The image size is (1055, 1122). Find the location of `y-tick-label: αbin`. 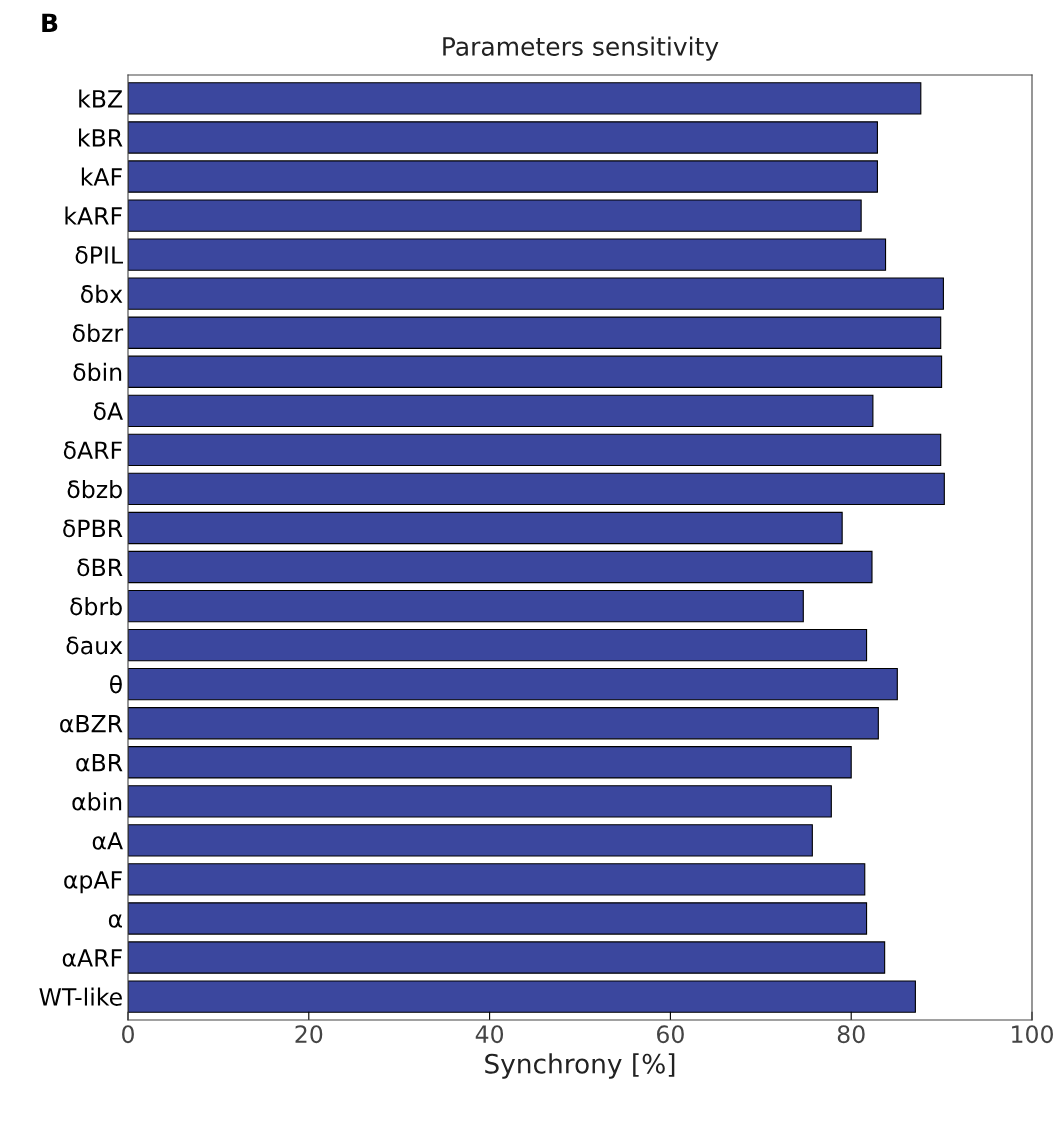

y-tick-label: αbin is located at coordinates (97, 801).